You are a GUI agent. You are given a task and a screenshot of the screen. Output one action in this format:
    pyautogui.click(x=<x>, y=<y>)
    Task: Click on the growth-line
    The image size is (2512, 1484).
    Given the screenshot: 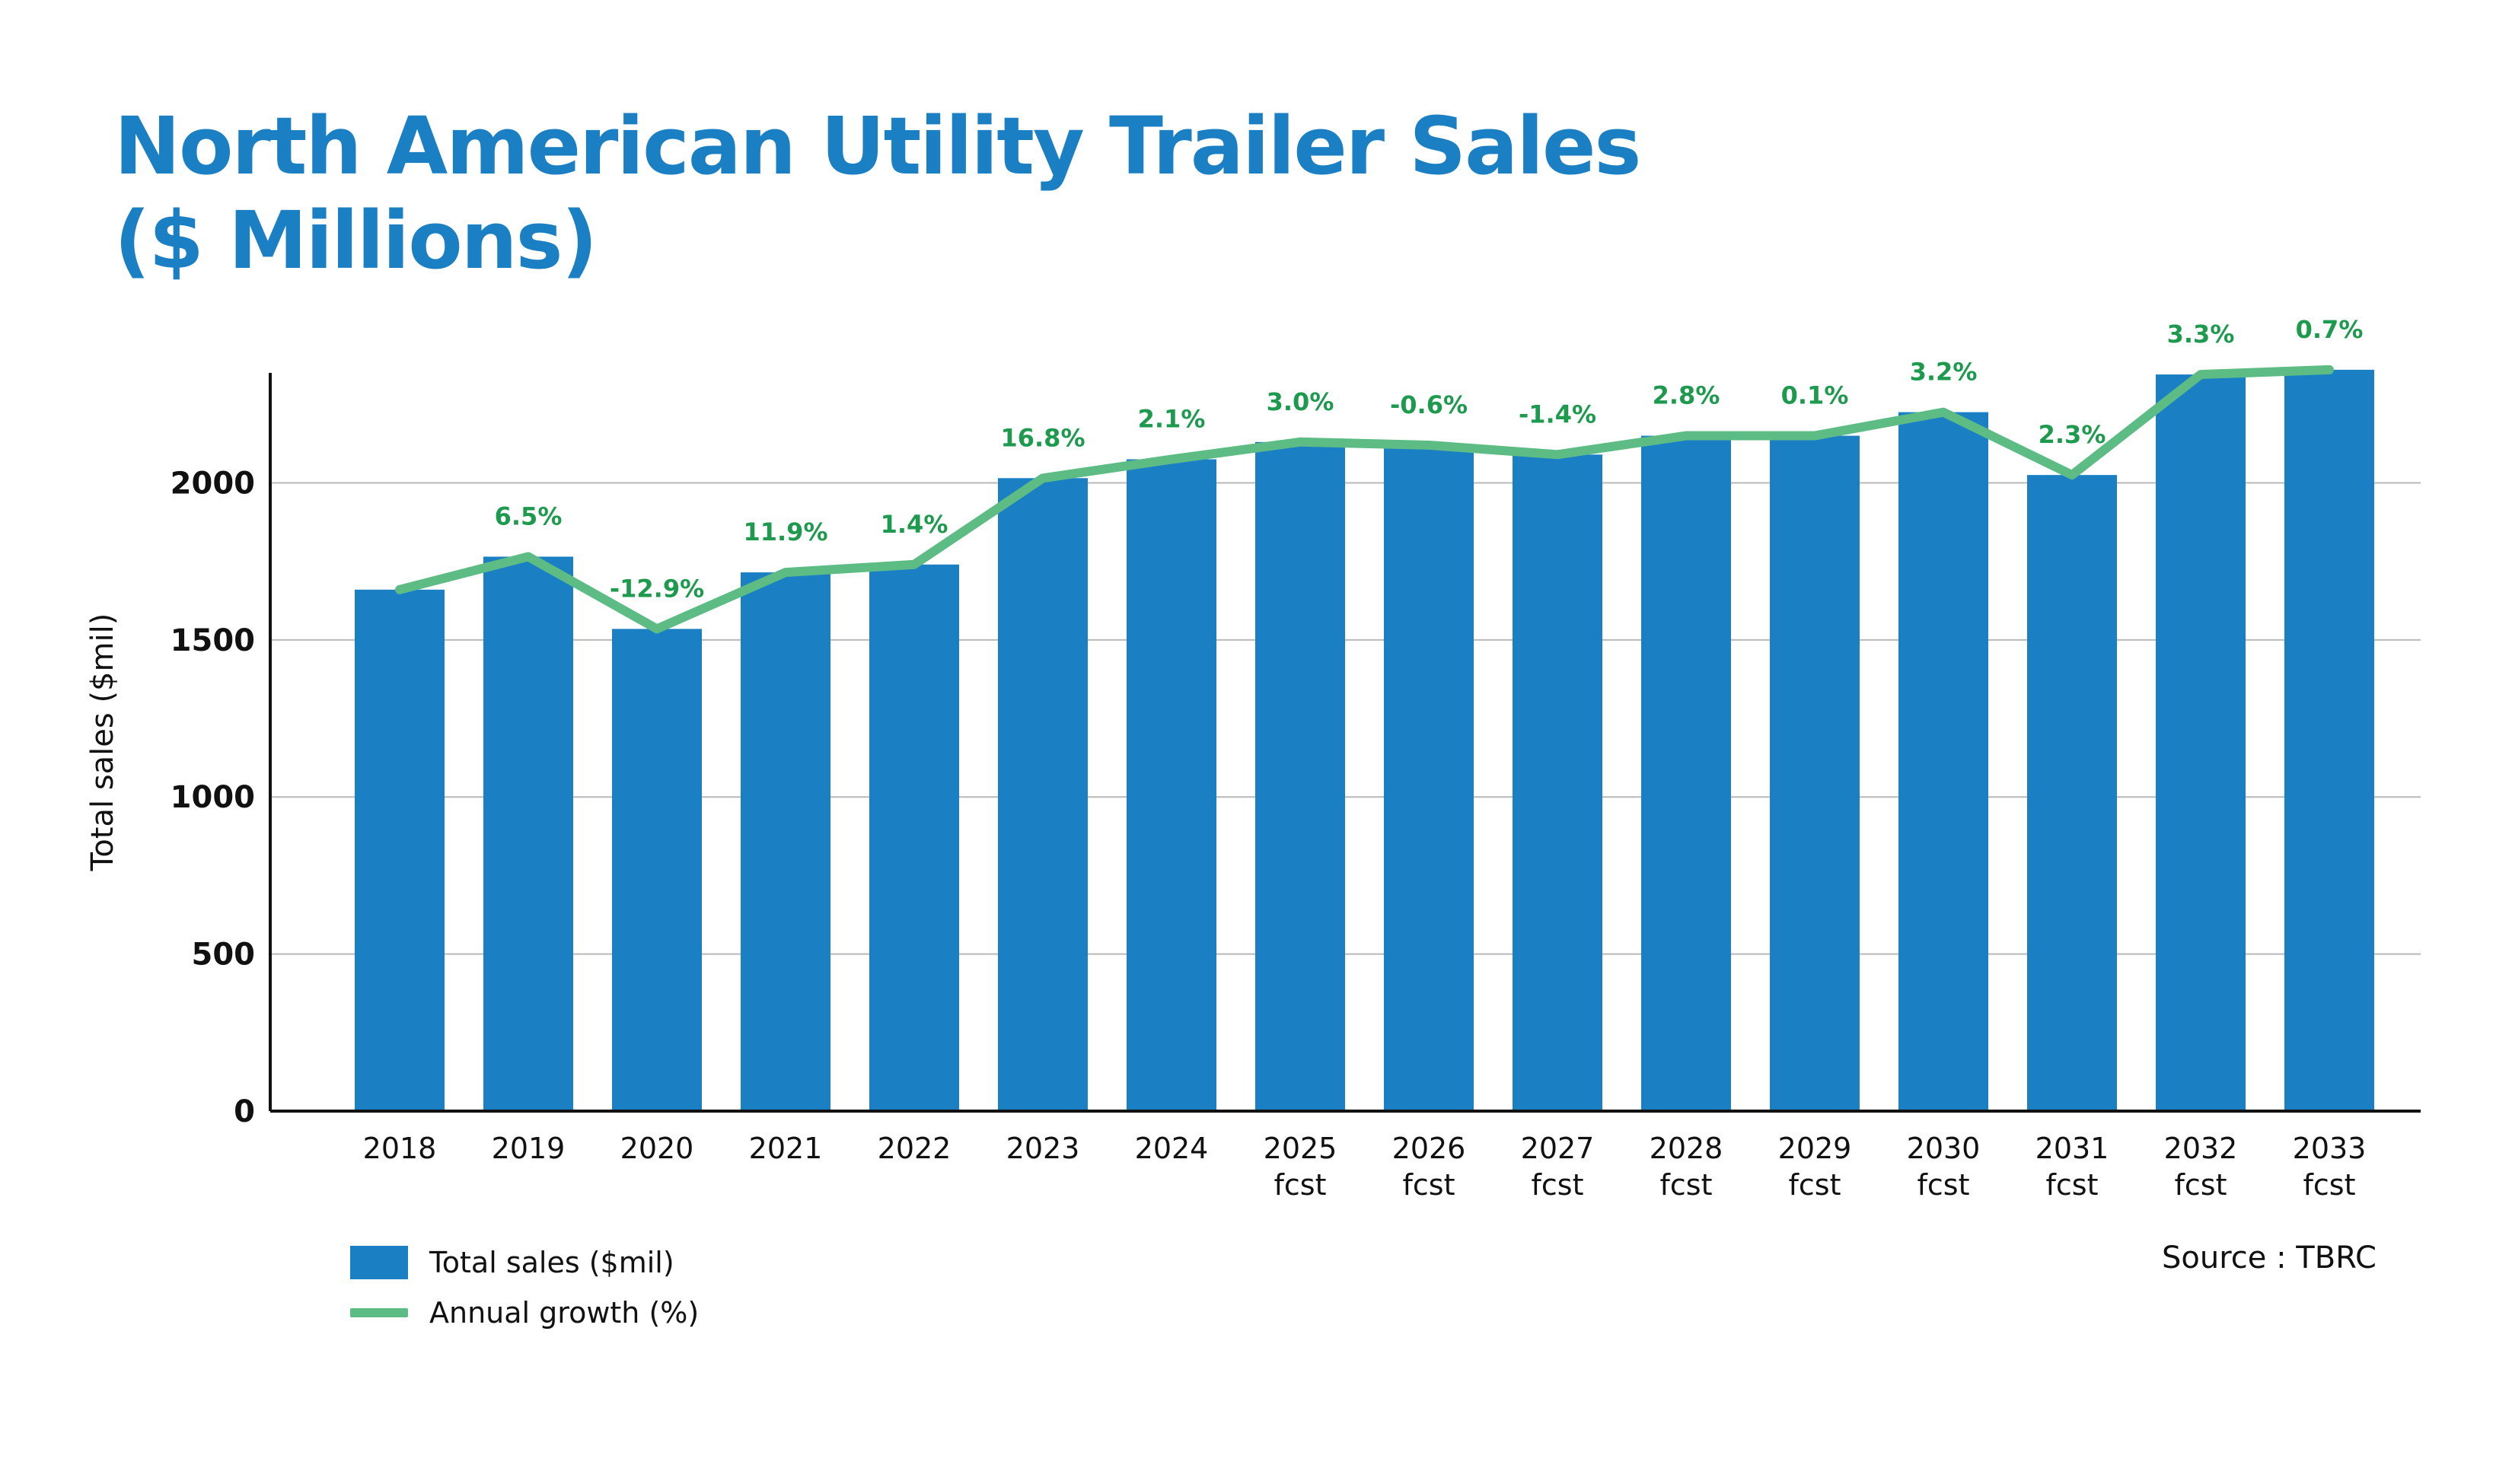 What is the action you would take?
    pyautogui.click(x=1364, y=500)
    